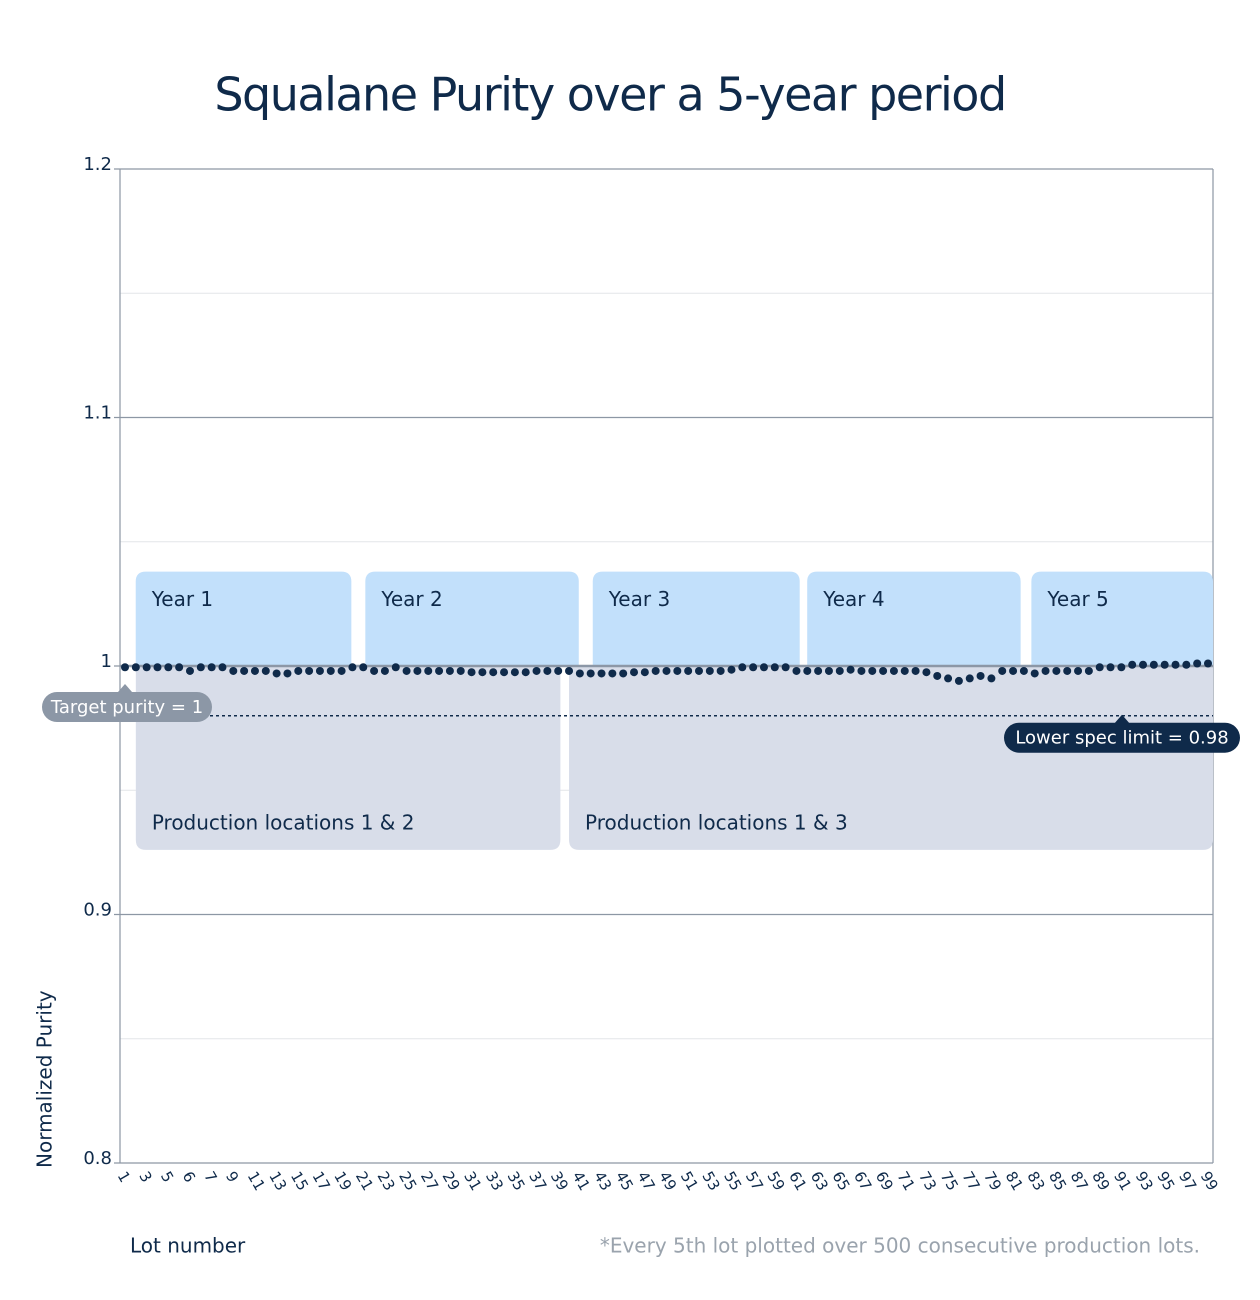 This screenshot has width=1260, height=1300. I want to click on x-axis-label: Lot number, so click(188, 1246).